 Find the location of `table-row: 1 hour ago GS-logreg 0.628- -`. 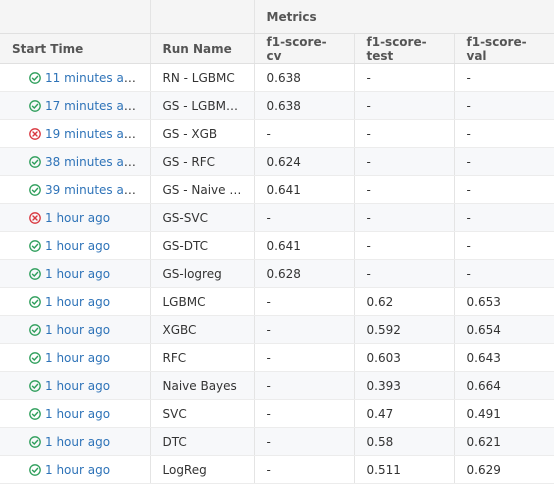

table-row: 1 hour ago GS-logreg 0.628- - is located at coordinates (277, 273).